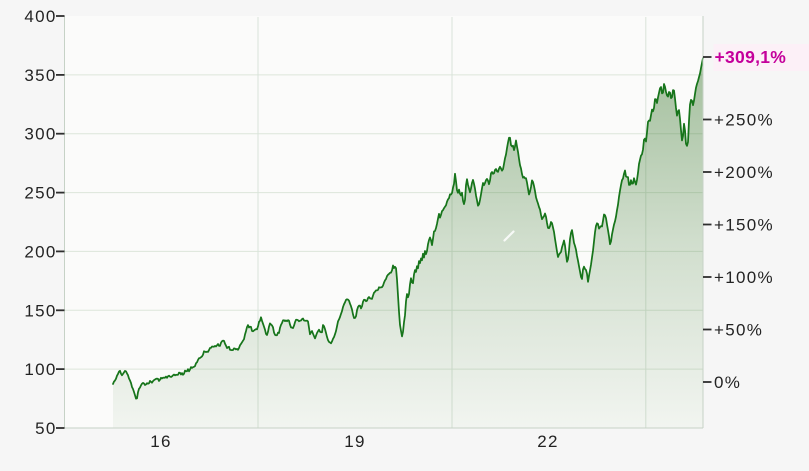  I want to click on svg-text: 50, so click(46, 428).